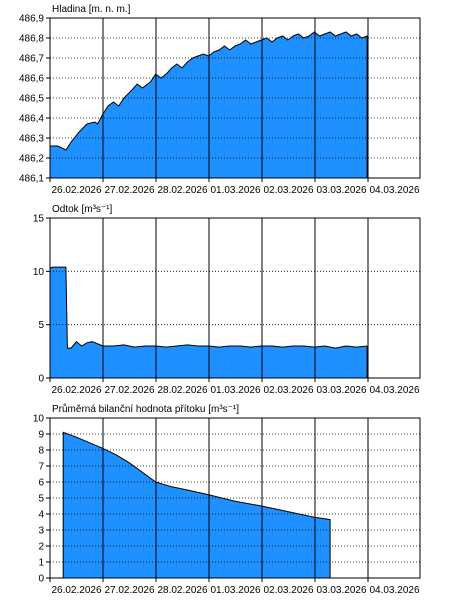 Image resolution: width=450 pixels, height=610 pixels. Describe the element at coordinates (41, 563) in the screenshot. I see `y-tick-label: 1` at that location.